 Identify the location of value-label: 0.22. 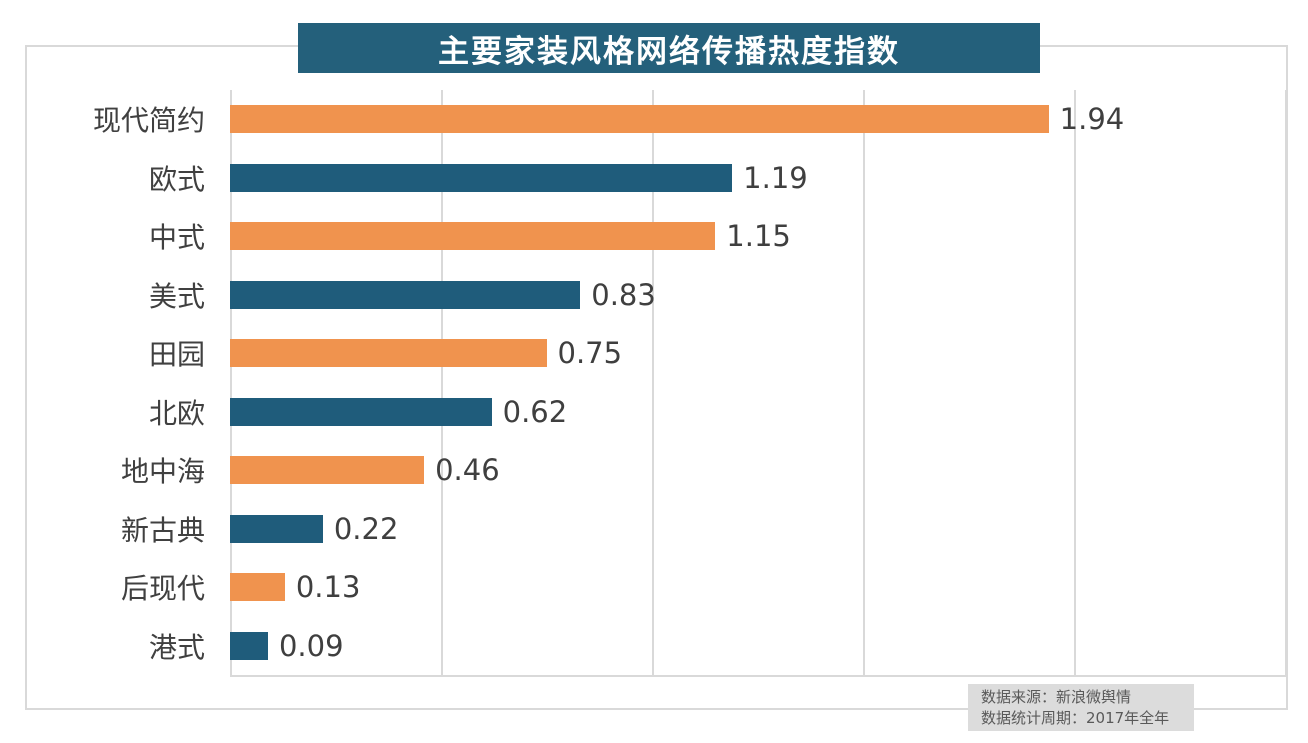
(366, 528).